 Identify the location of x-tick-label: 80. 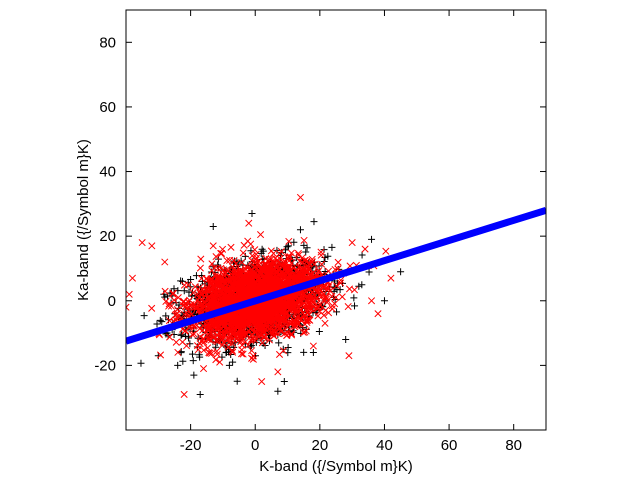
(513, 445).